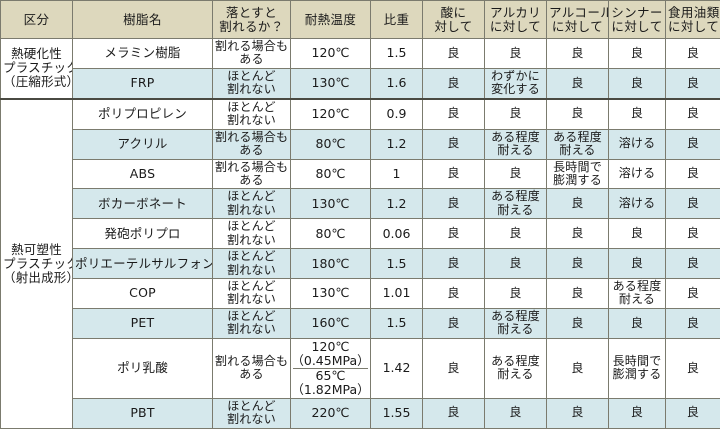 The image size is (720, 429). I want to click on heat-resistance-cell-line: 160℃, so click(330, 323).